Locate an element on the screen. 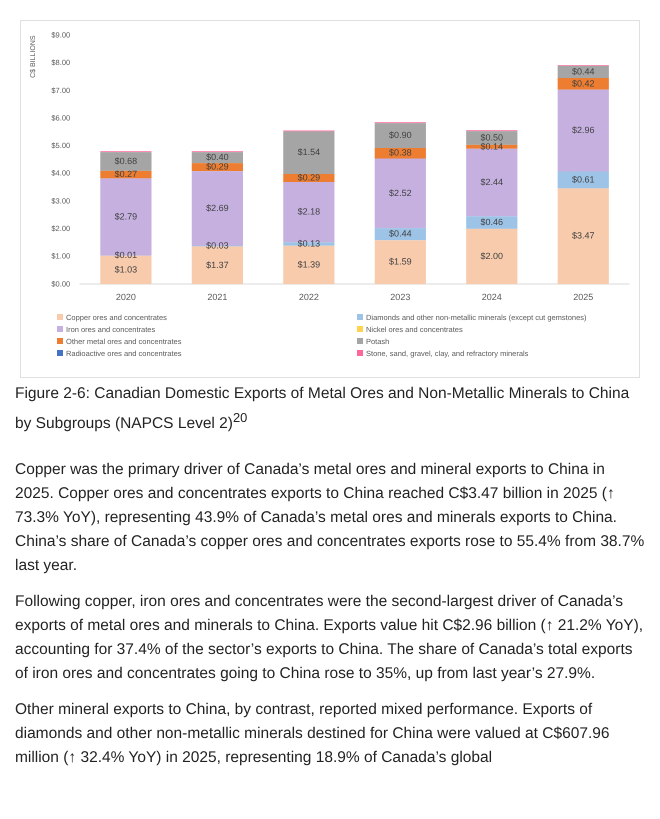  data-label: $2.69 is located at coordinates (217, 207).